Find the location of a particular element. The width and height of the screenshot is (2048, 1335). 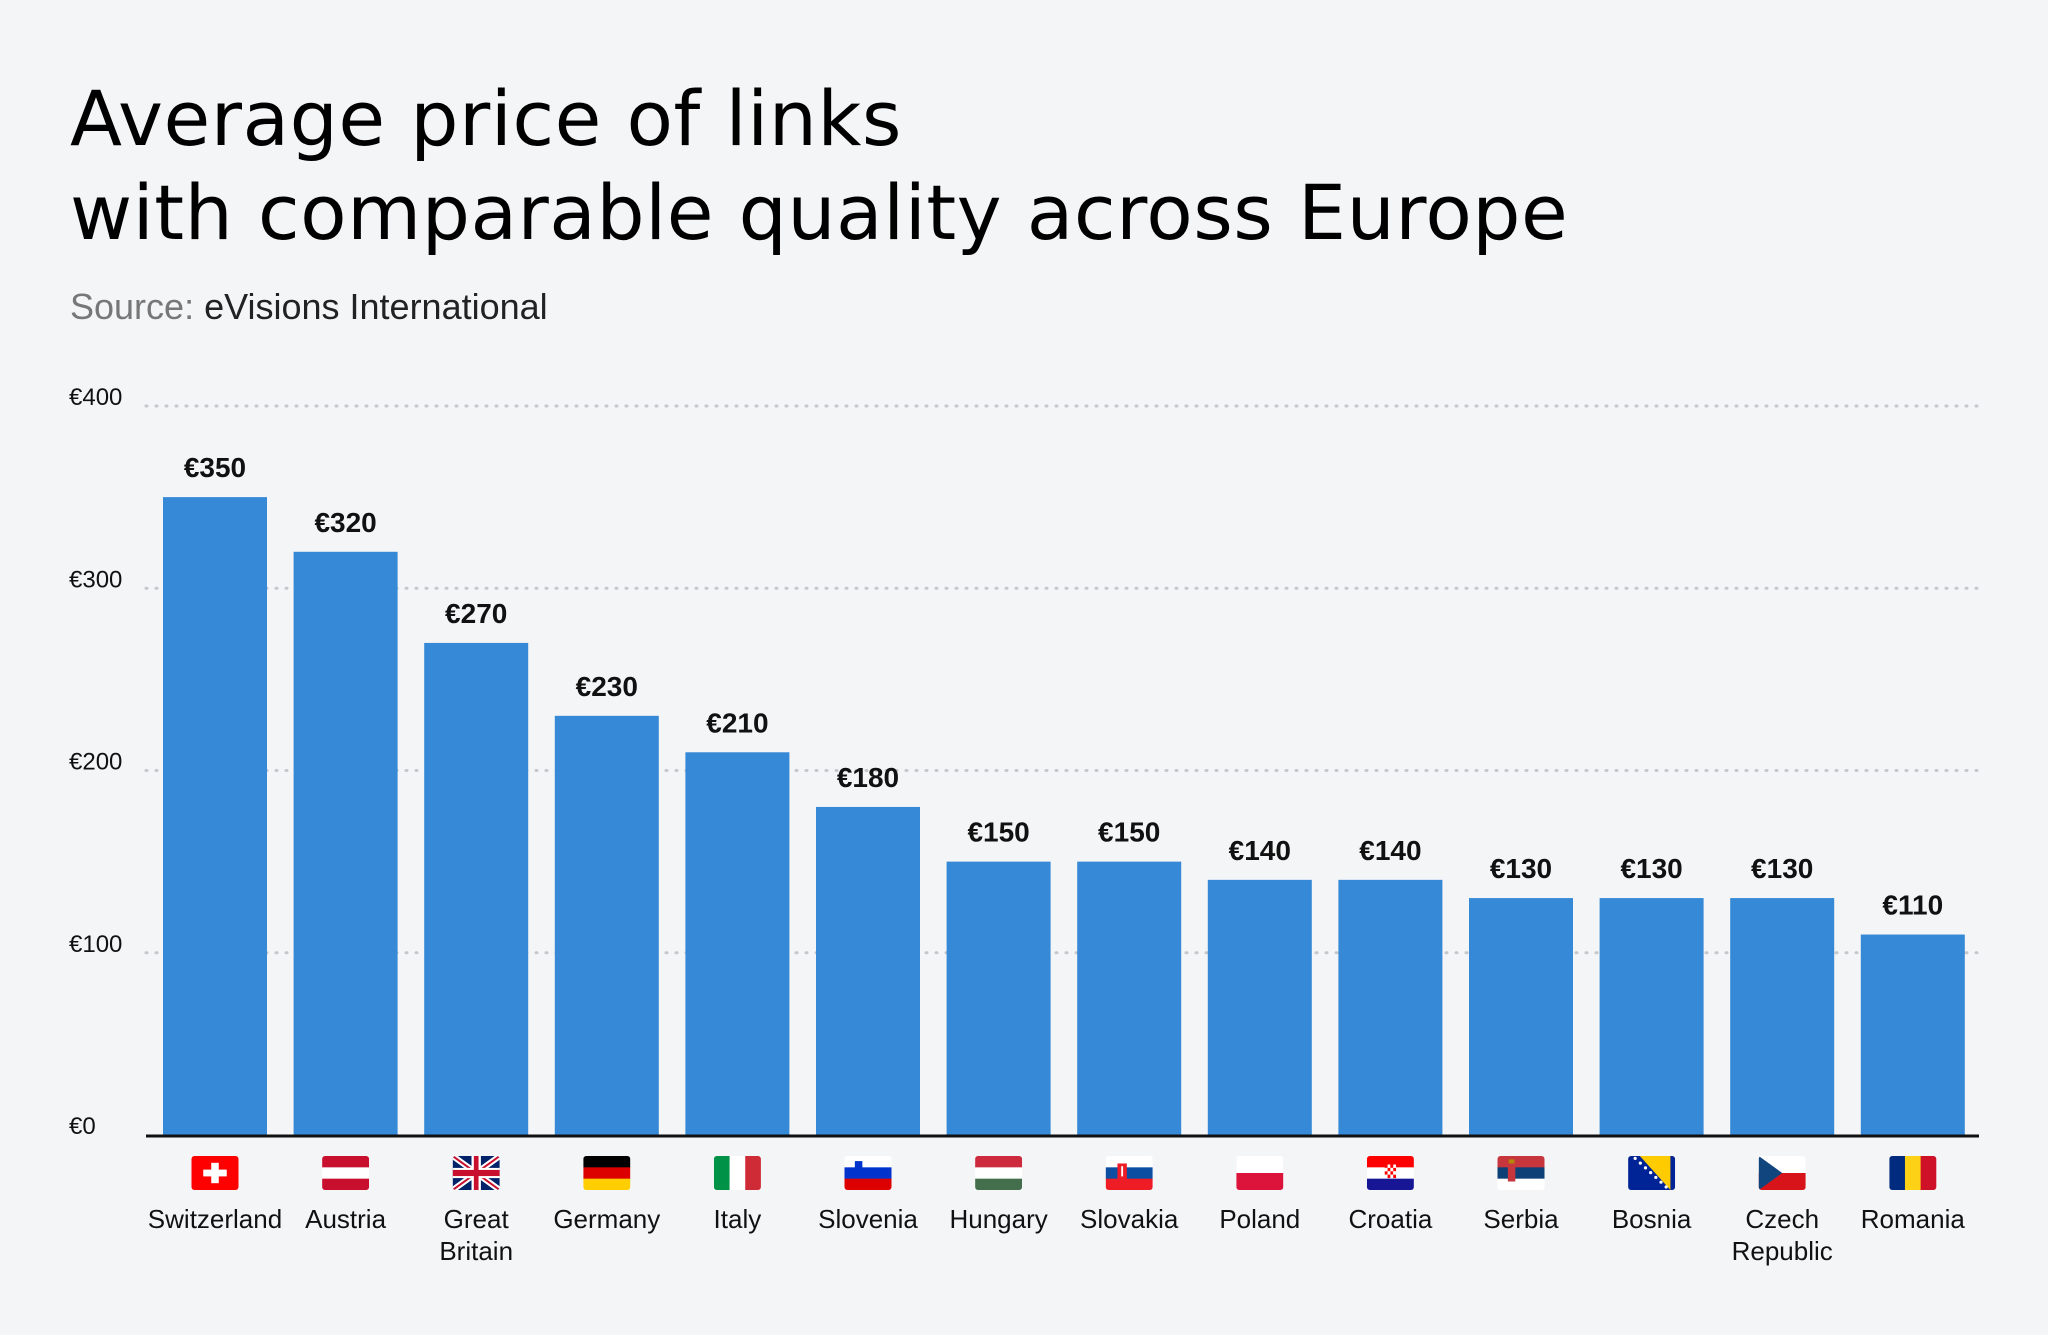

source-value: eVisions International is located at coordinates (376, 306).